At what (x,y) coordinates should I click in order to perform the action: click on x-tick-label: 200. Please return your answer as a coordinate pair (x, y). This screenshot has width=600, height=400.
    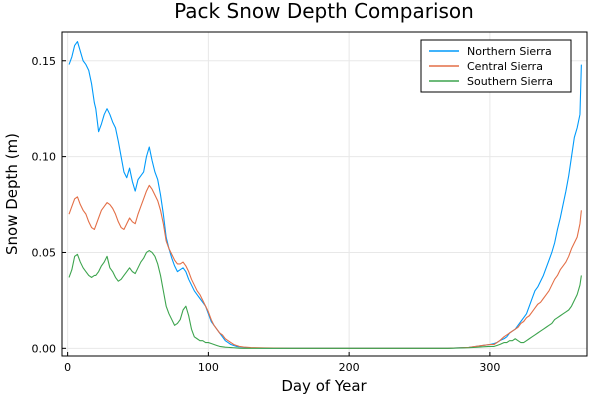
    Looking at the image, I should click on (349, 367).